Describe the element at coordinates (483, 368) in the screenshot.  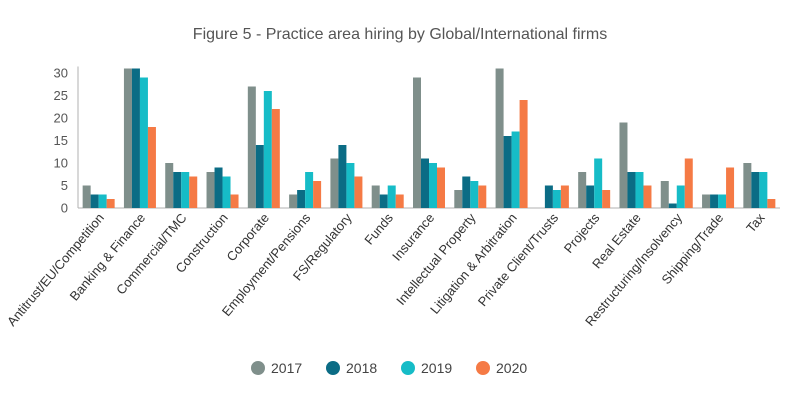
I see `legend-marker-2020` at that location.